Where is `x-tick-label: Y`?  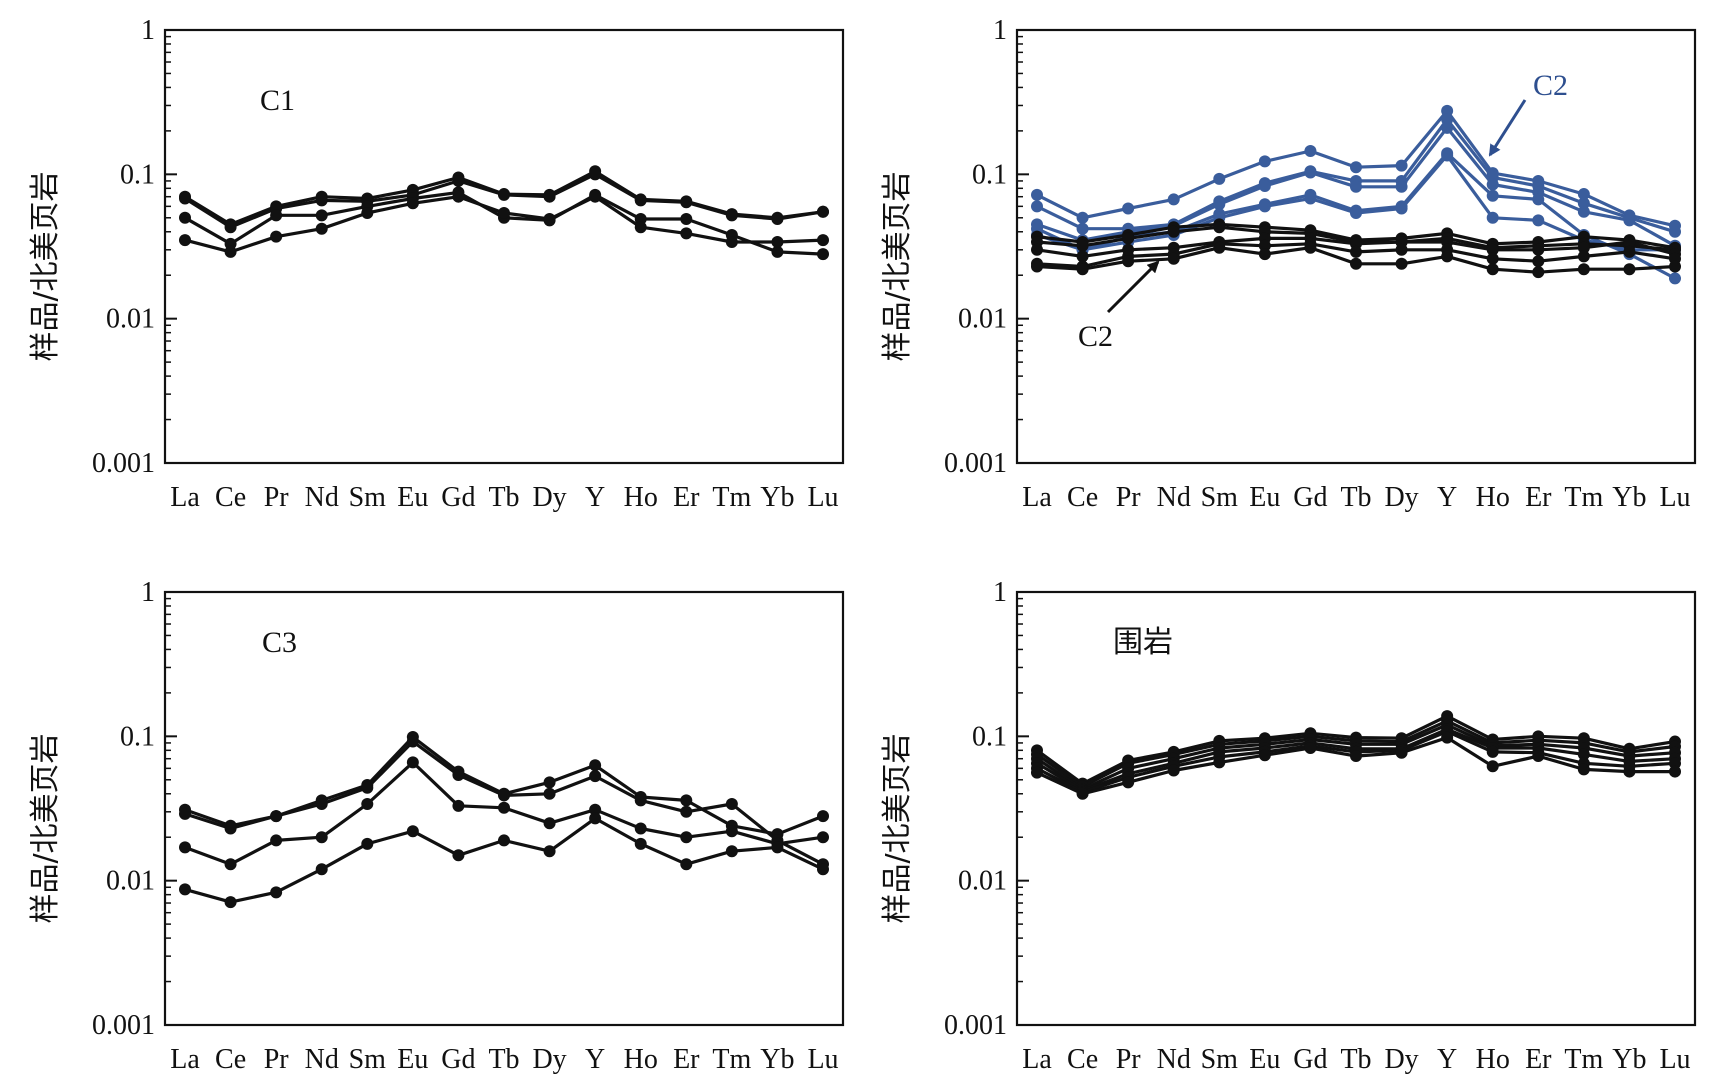 x-tick-label: Y is located at coordinates (595, 1059).